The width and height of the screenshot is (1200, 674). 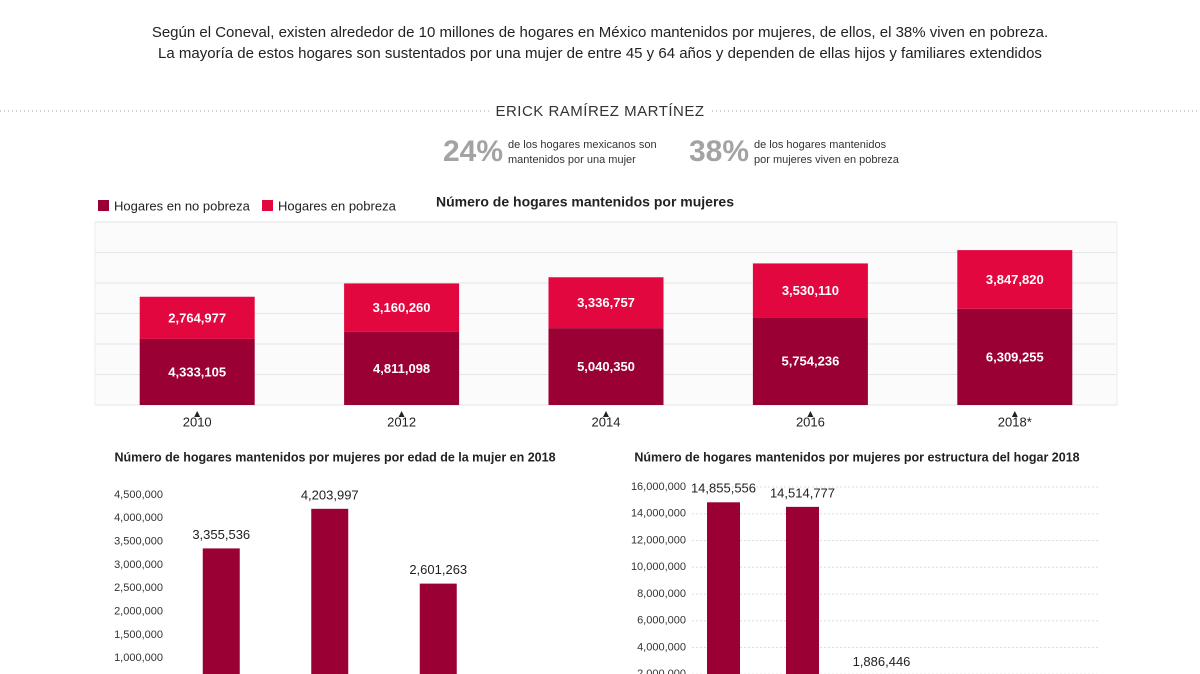 I want to click on x-tick-label: 2010, so click(x=197, y=421).